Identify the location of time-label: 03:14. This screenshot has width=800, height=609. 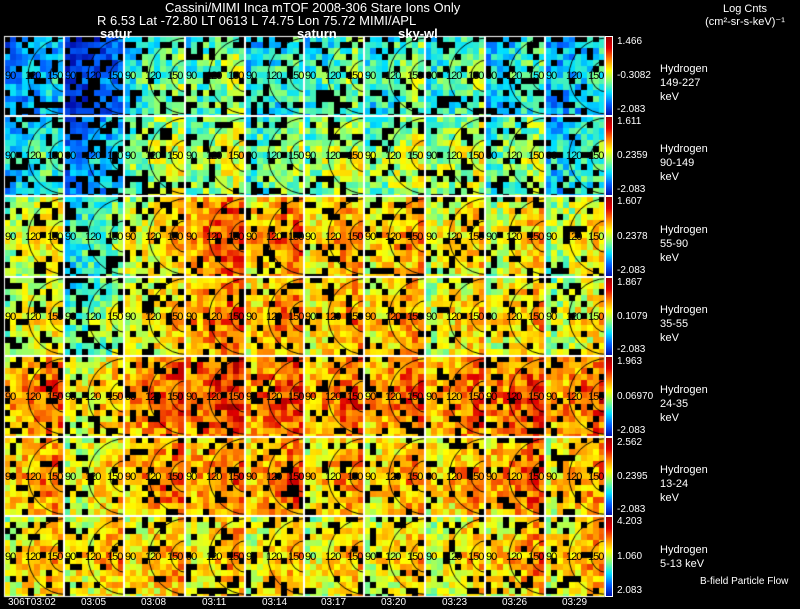
(275, 602).